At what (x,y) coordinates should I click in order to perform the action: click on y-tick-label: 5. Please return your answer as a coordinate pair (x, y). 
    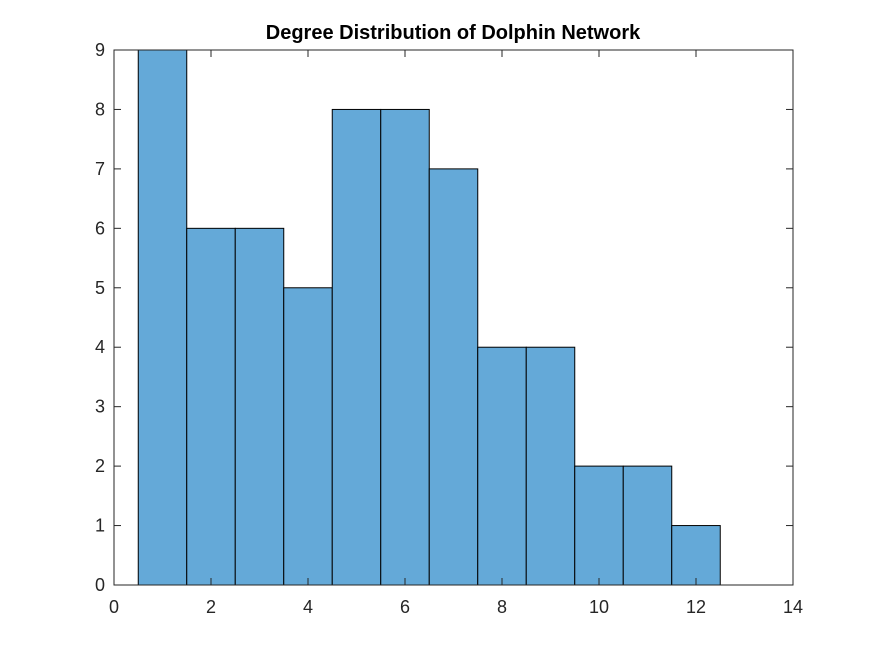
    Looking at the image, I should click on (100, 288).